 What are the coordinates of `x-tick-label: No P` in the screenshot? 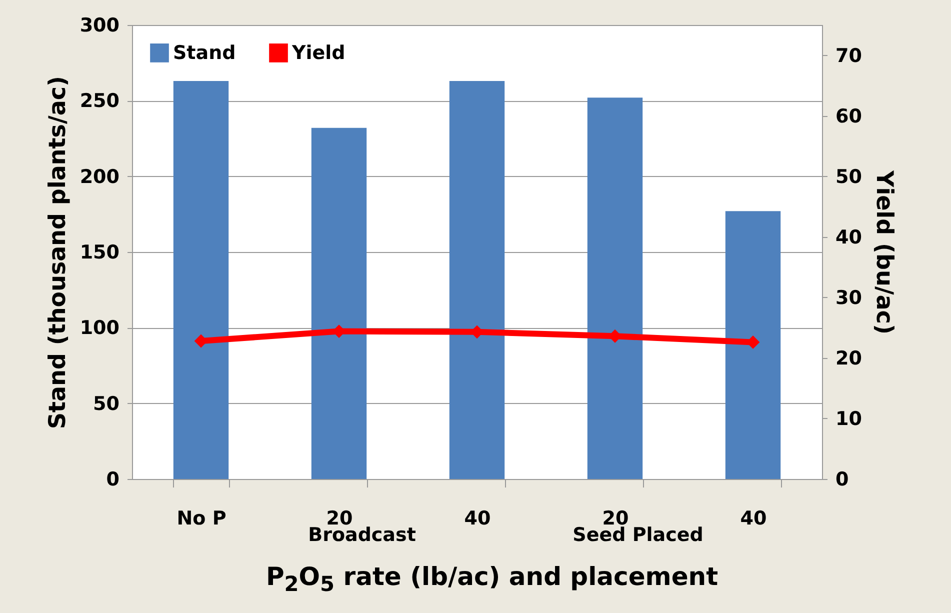 It's located at (201, 519).